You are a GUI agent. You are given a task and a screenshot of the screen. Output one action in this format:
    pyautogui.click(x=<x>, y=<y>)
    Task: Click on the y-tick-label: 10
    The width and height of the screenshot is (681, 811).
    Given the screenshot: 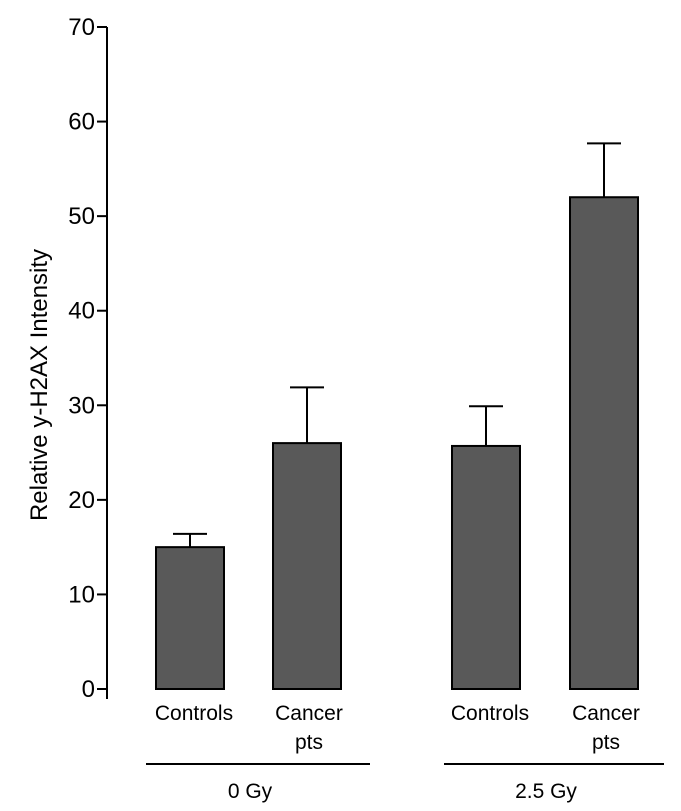 What is the action you would take?
    pyautogui.click(x=81, y=594)
    